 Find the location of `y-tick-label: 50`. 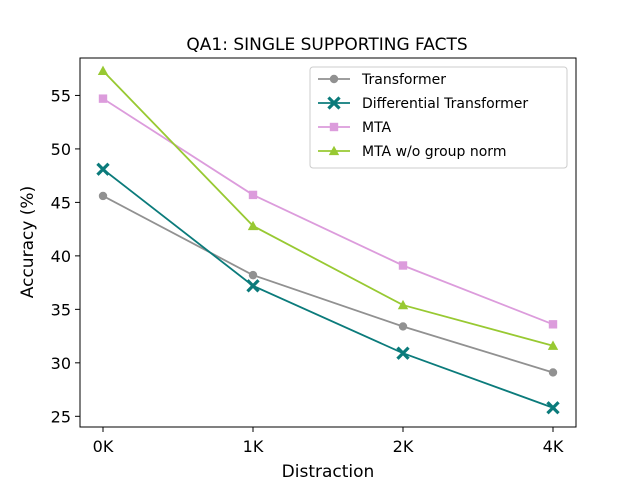

y-tick-label: 50 is located at coordinates (61, 149).